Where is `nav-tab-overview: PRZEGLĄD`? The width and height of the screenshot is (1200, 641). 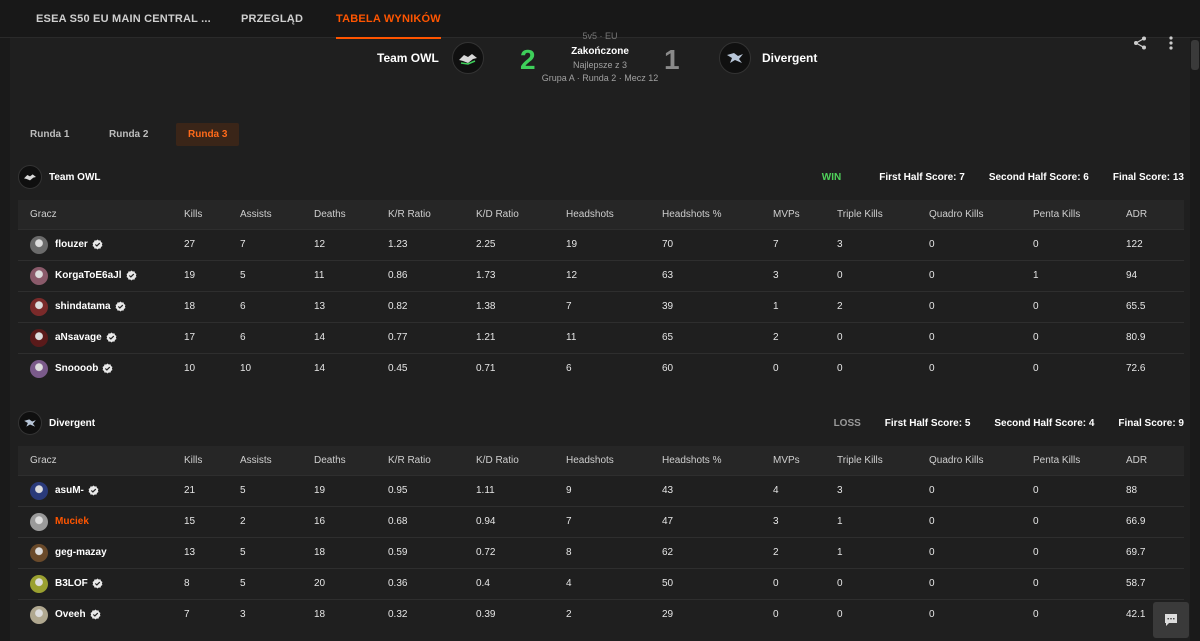 nav-tab-overview: PRZEGLĄD is located at coordinates (272, 19).